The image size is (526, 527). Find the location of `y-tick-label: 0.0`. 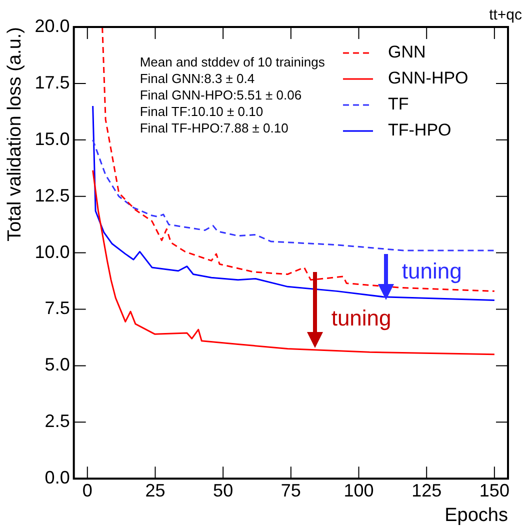

y-tick-label: 0.0 is located at coordinates (57, 478).